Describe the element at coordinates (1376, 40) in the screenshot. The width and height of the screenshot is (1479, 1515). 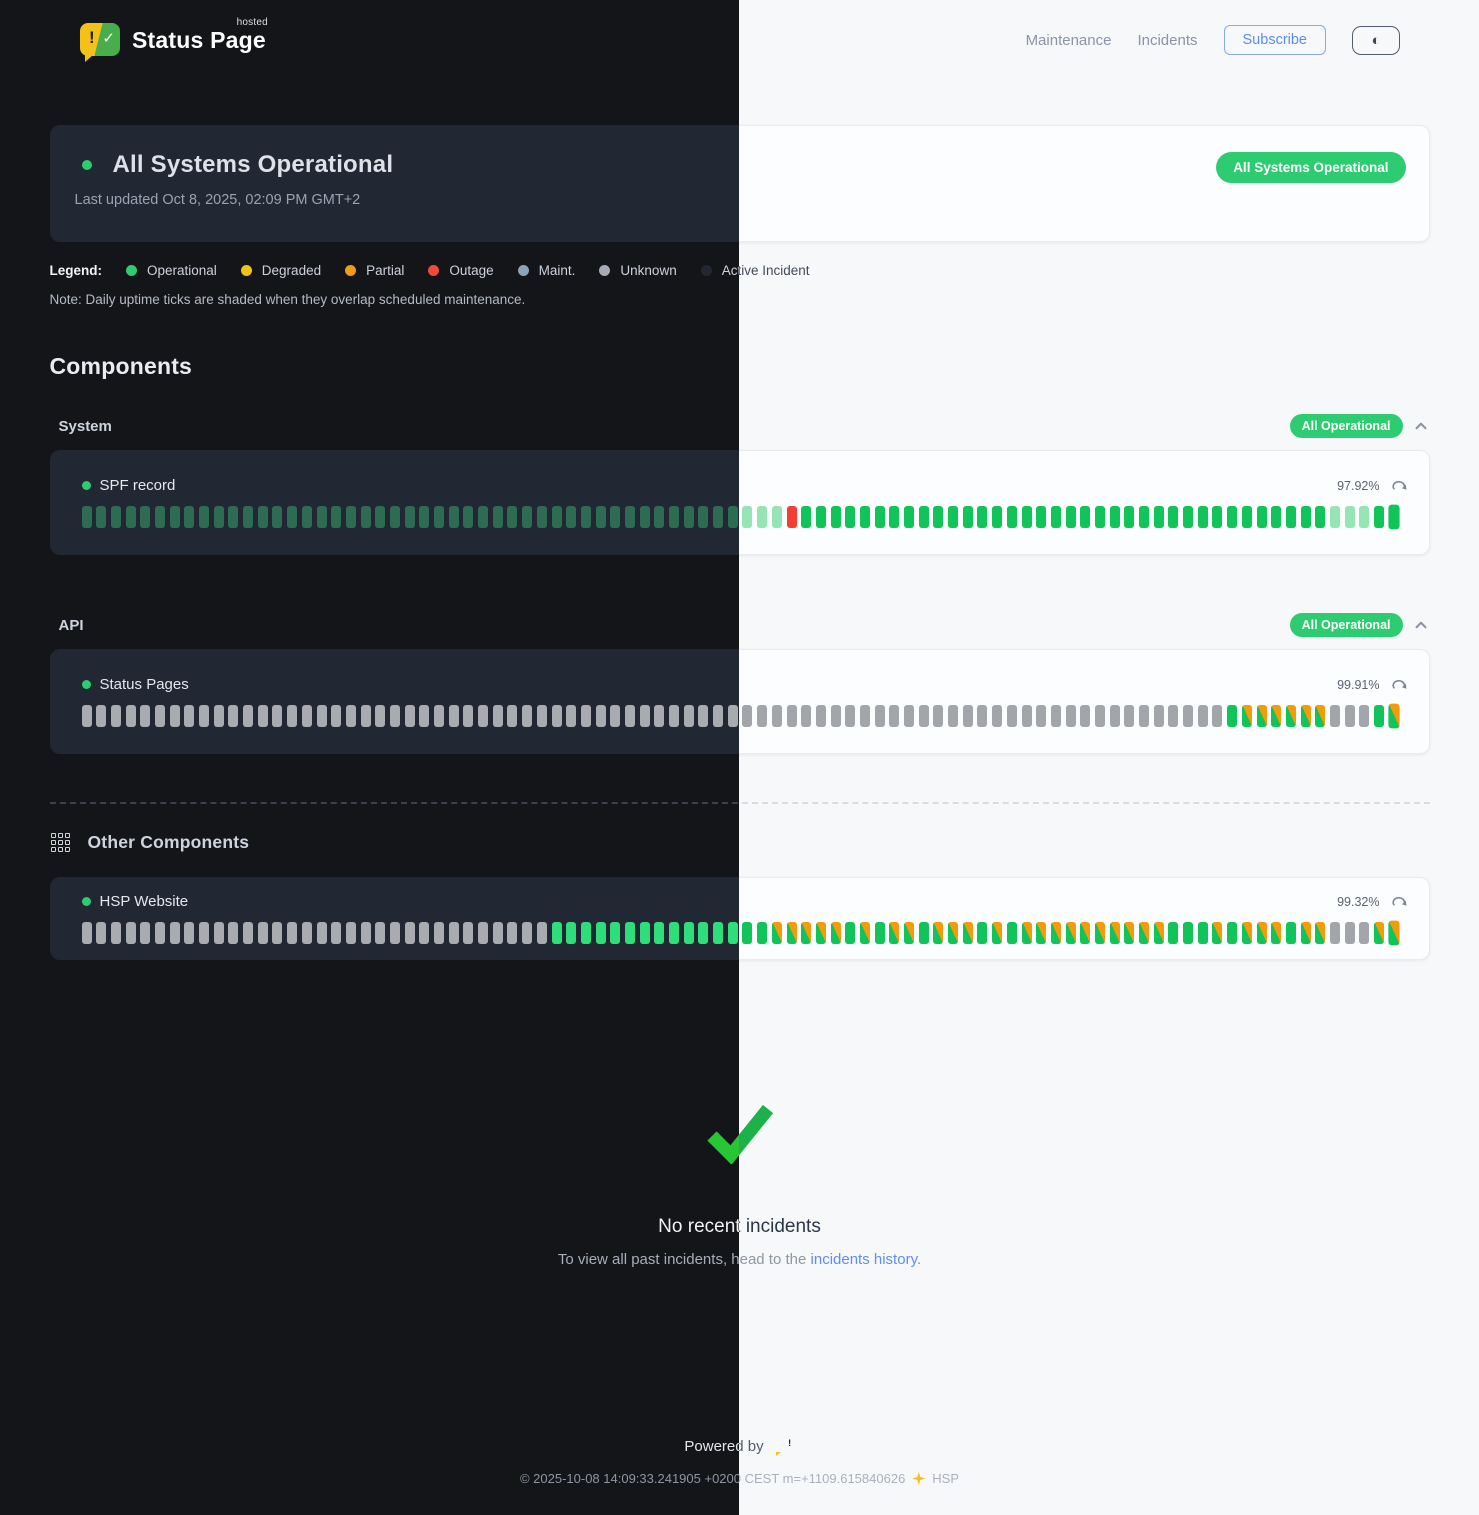
I see `theme-toggle-button: ◐` at that location.